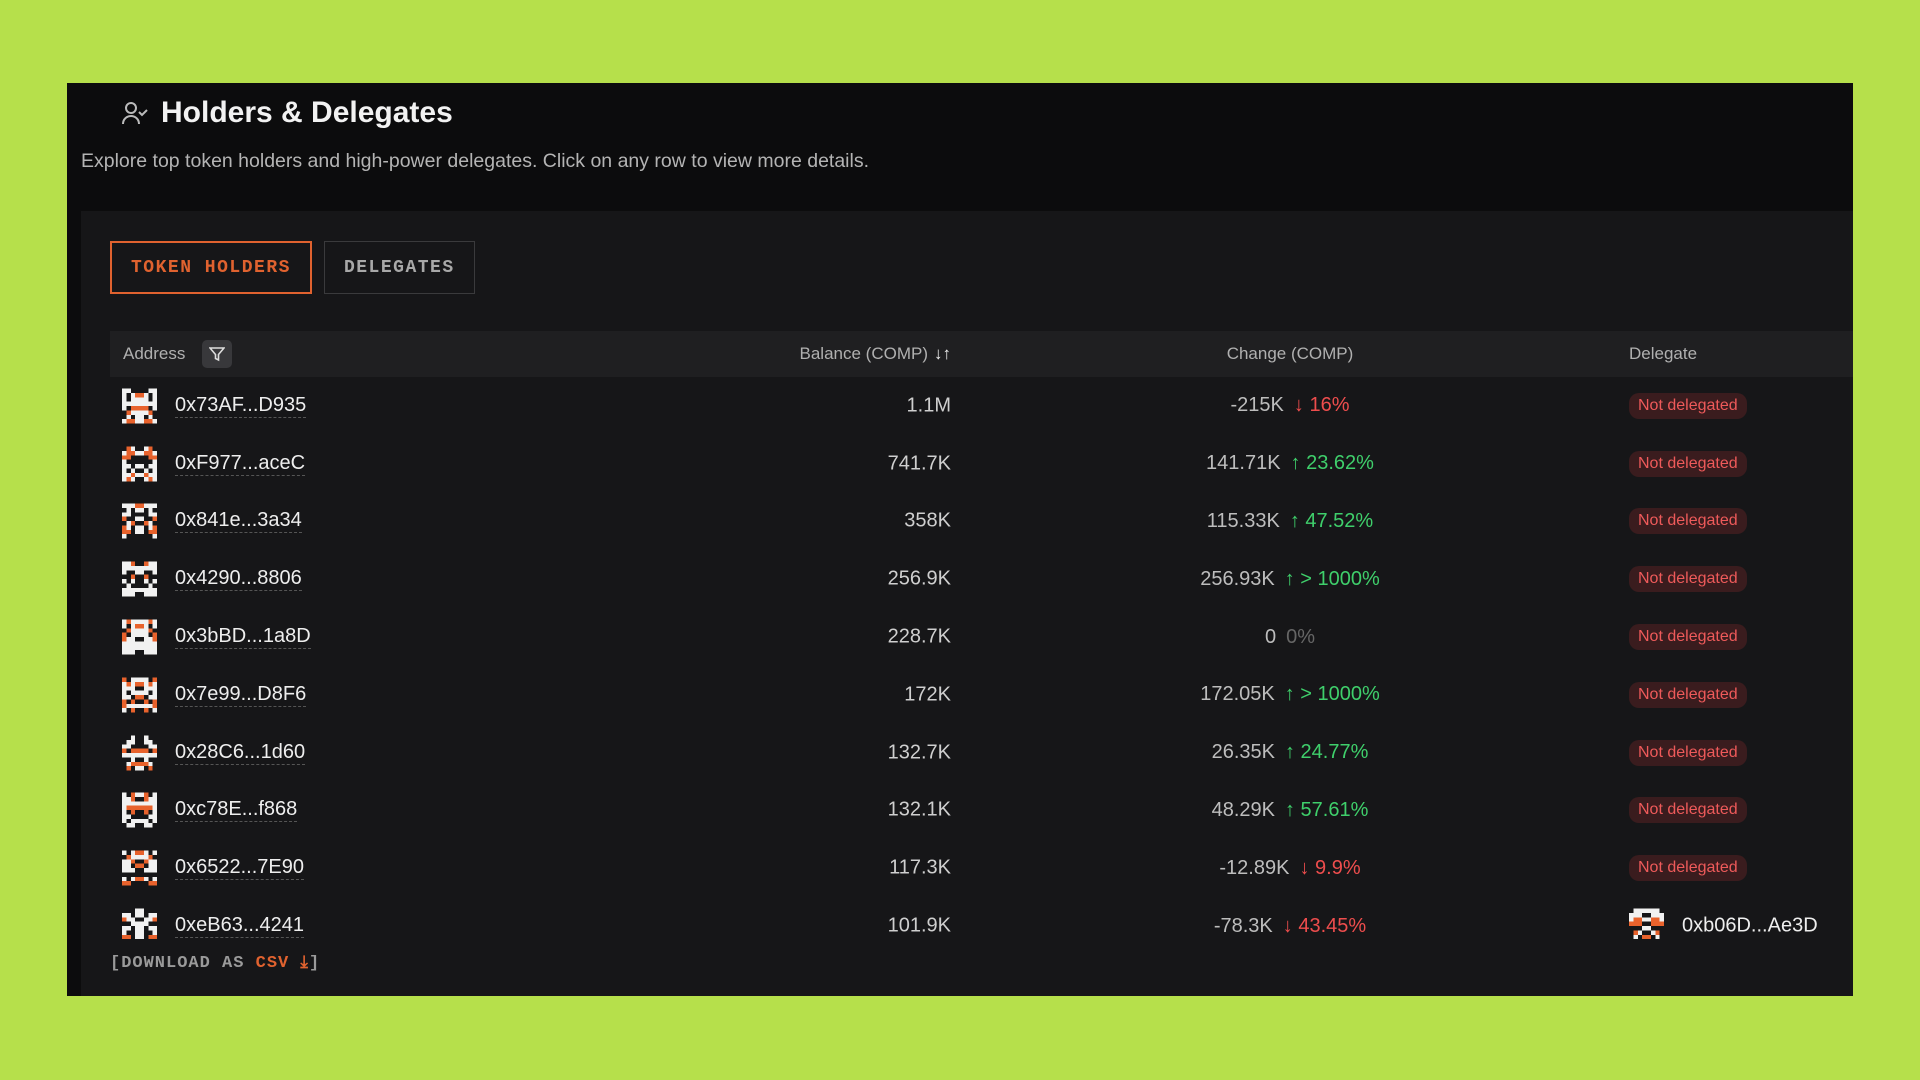 The width and height of the screenshot is (1920, 1080). Describe the element at coordinates (919, 809) in the screenshot. I see `balance-value: 132.1K` at that location.